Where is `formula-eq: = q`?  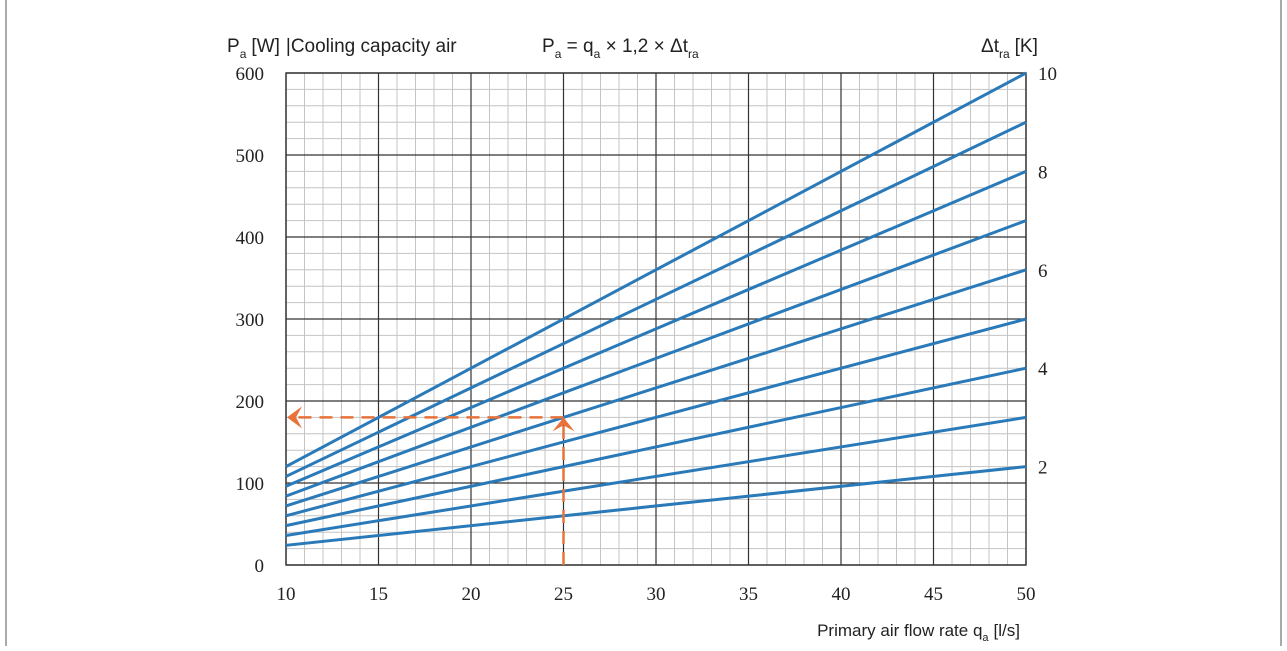 formula-eq: = q is located at coordinates (577, 46).